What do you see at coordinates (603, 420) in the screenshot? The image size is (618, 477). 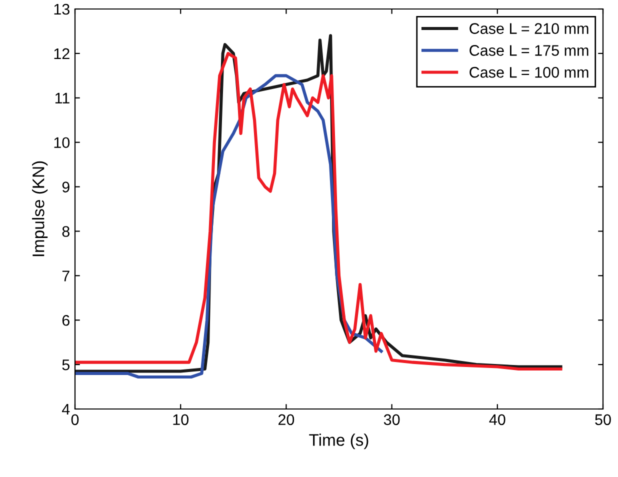 I see `x-tick-label: 50` at bounding box center [603, 420].